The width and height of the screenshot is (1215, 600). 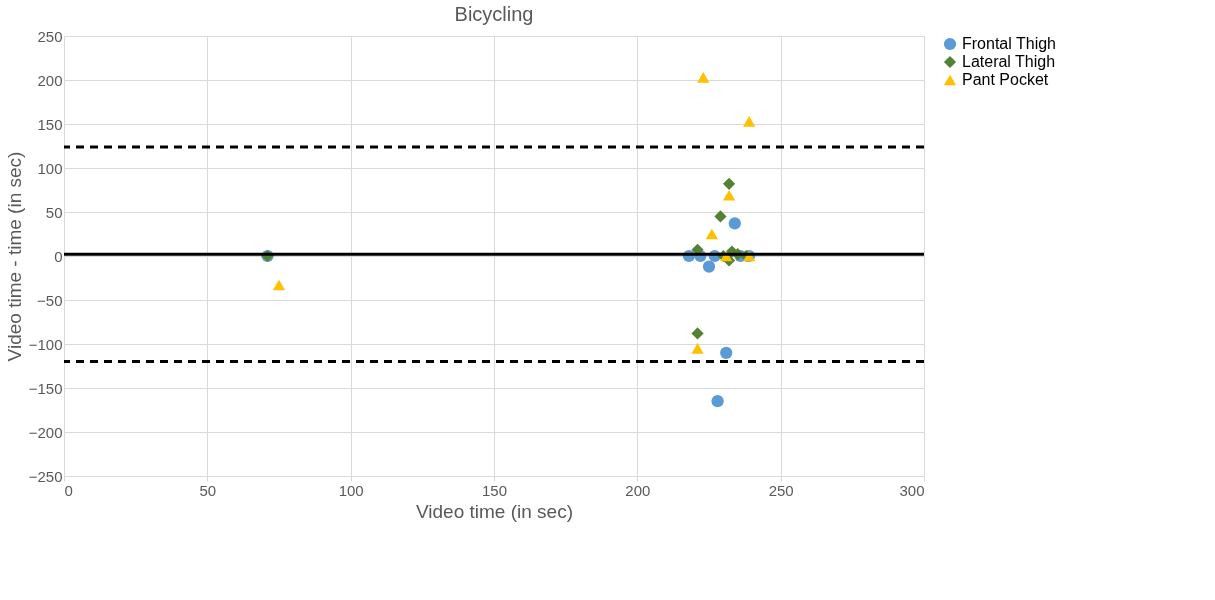 I want to click on y-tick-label: −250, so click(x=45, y=476).